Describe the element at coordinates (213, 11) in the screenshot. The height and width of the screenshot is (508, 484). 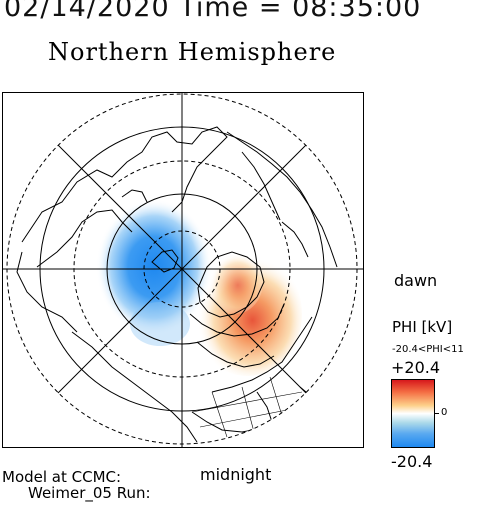
I see `date-time-header: 02/14/2020 Time = 08:35:00` at that location.